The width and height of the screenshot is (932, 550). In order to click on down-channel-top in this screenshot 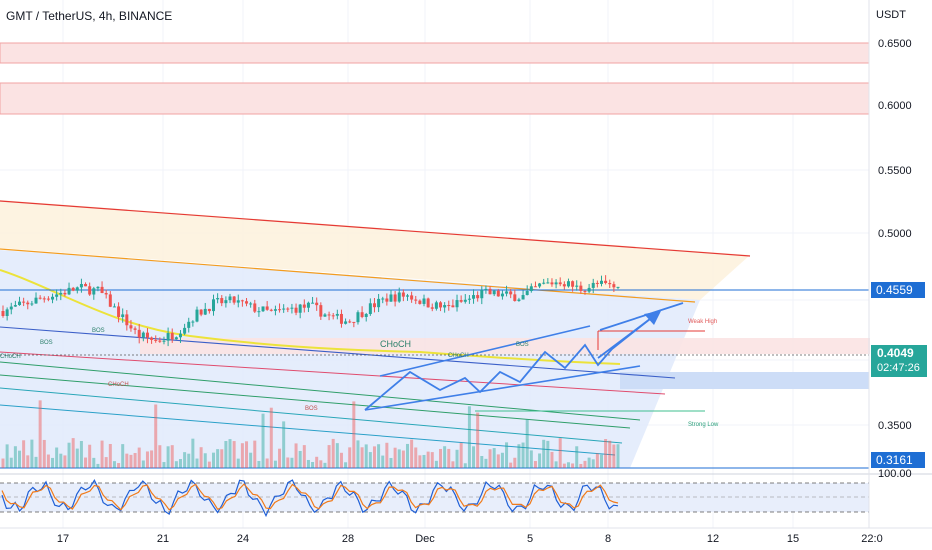, I will do `click(338, 352)`.